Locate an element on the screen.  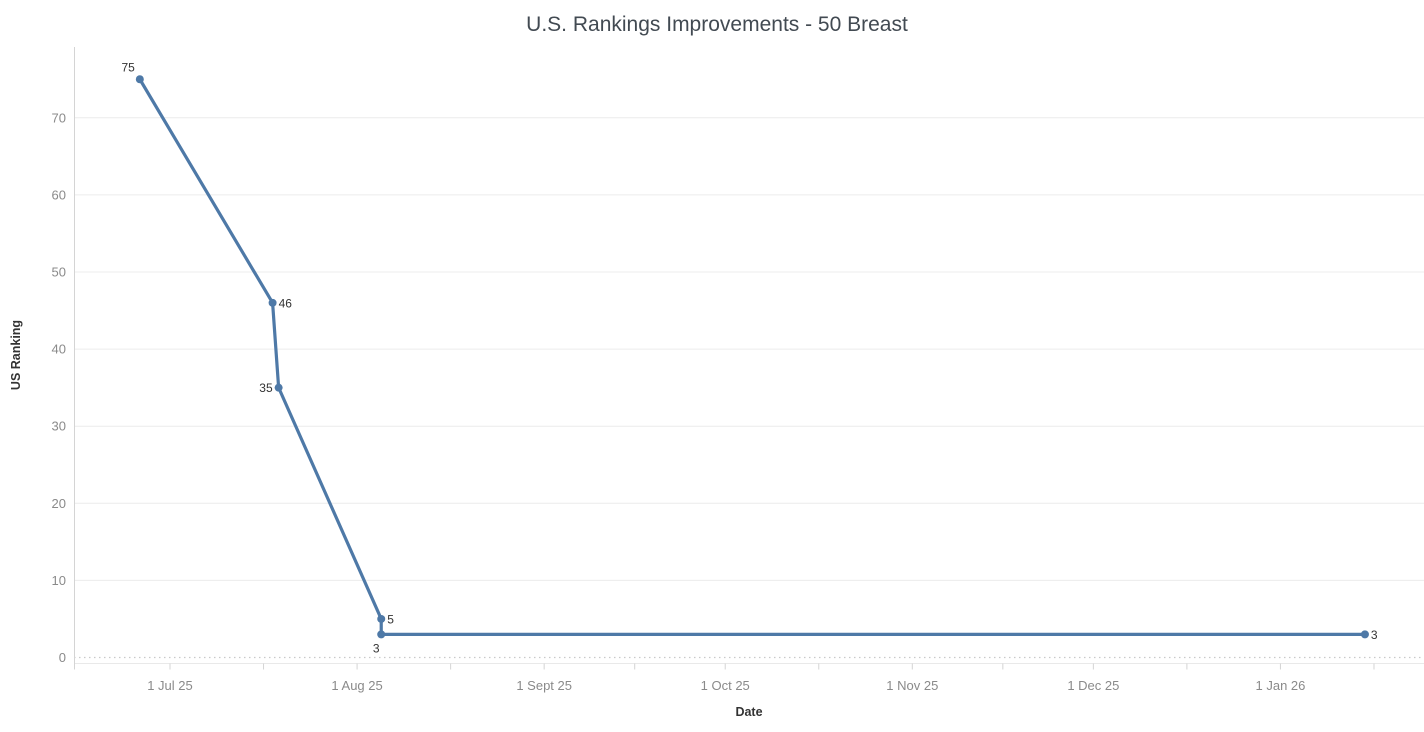
data-point-label: 75 is located at coordinates (128, 67).